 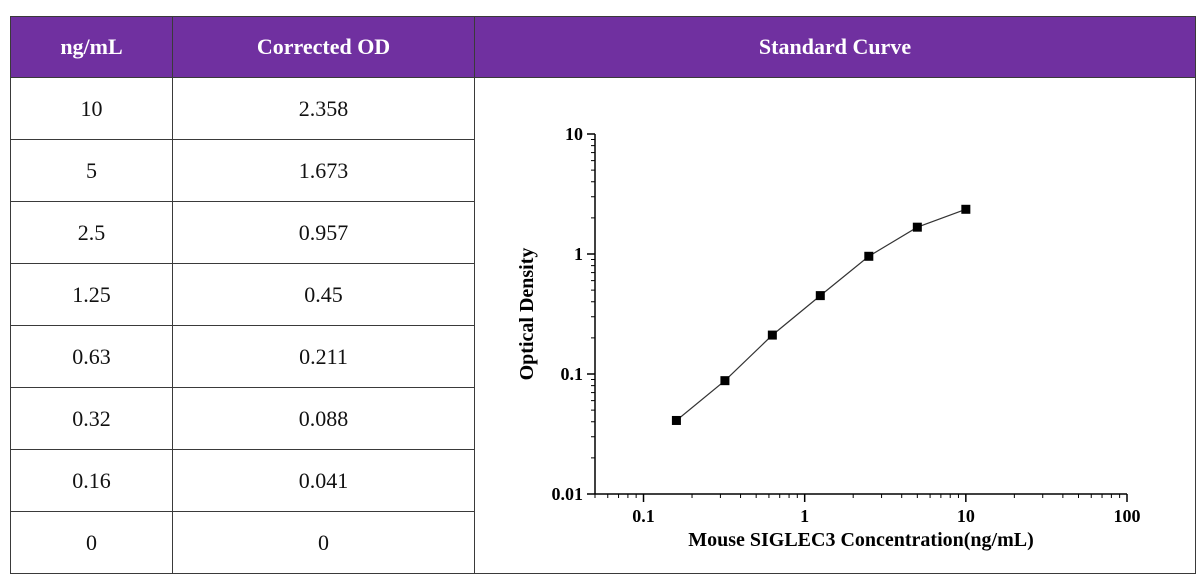 I want to click on y-tick-label: 10, so click(x=574, y=134).